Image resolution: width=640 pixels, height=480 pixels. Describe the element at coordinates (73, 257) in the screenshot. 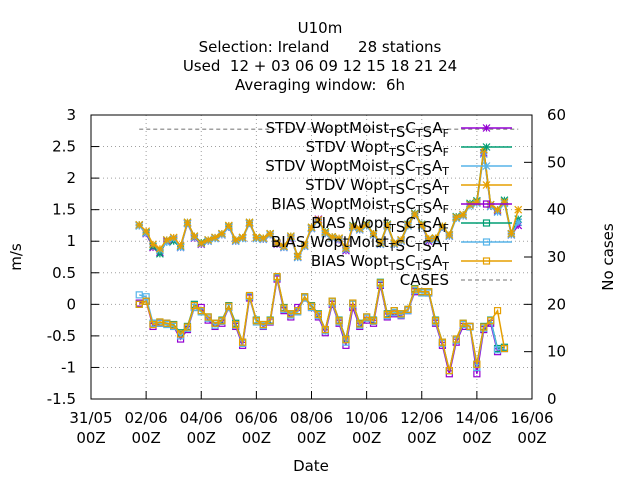

I see `y-axis-ticks: -1.5 -1 -0.5 0 0.5 1 1.5 2 2.5 3` at that location.